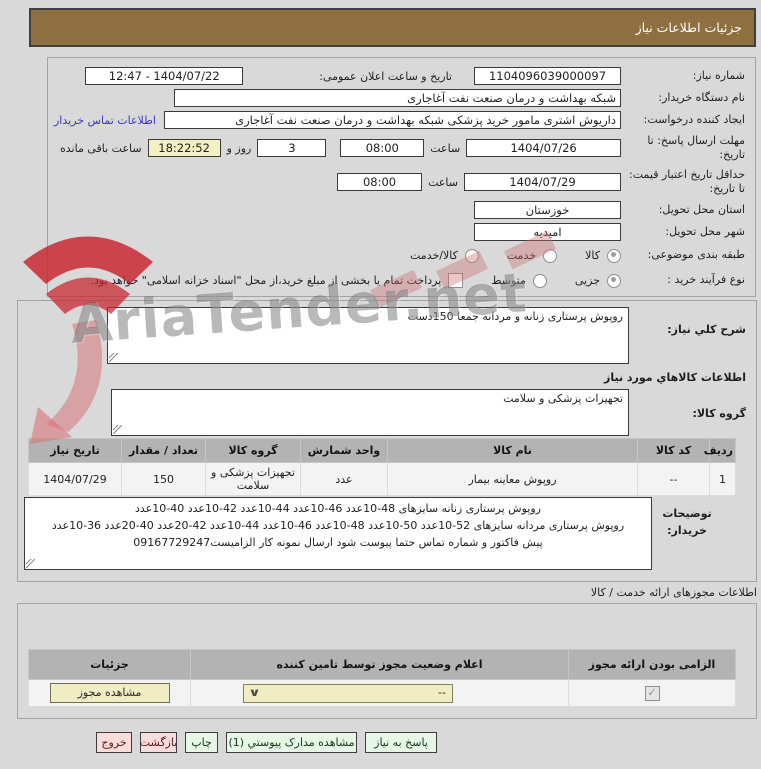  What do you see at coordinates (443, 182) in the screenshot?
I see `validity-hour-label: ساعت` at bounding box center [443, 182].